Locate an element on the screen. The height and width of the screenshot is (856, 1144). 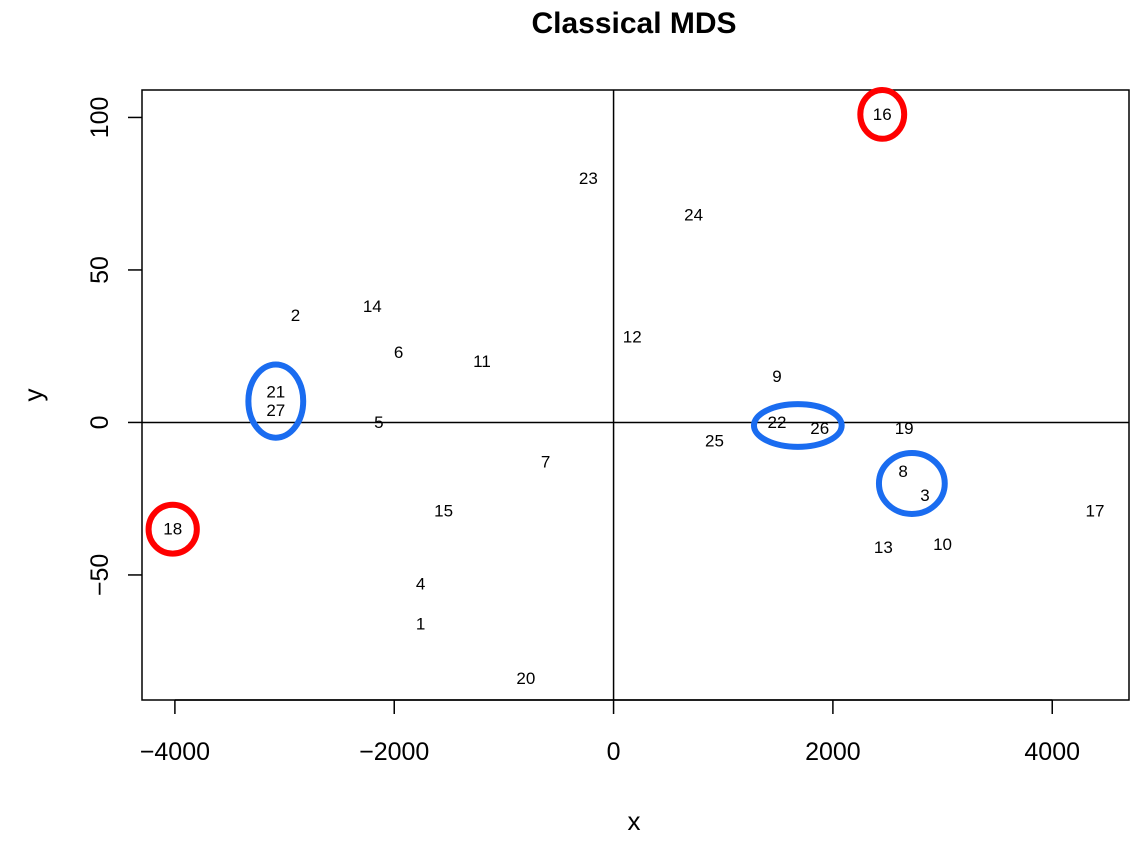
x-axis-label: x is located at coordinates (634, 821).